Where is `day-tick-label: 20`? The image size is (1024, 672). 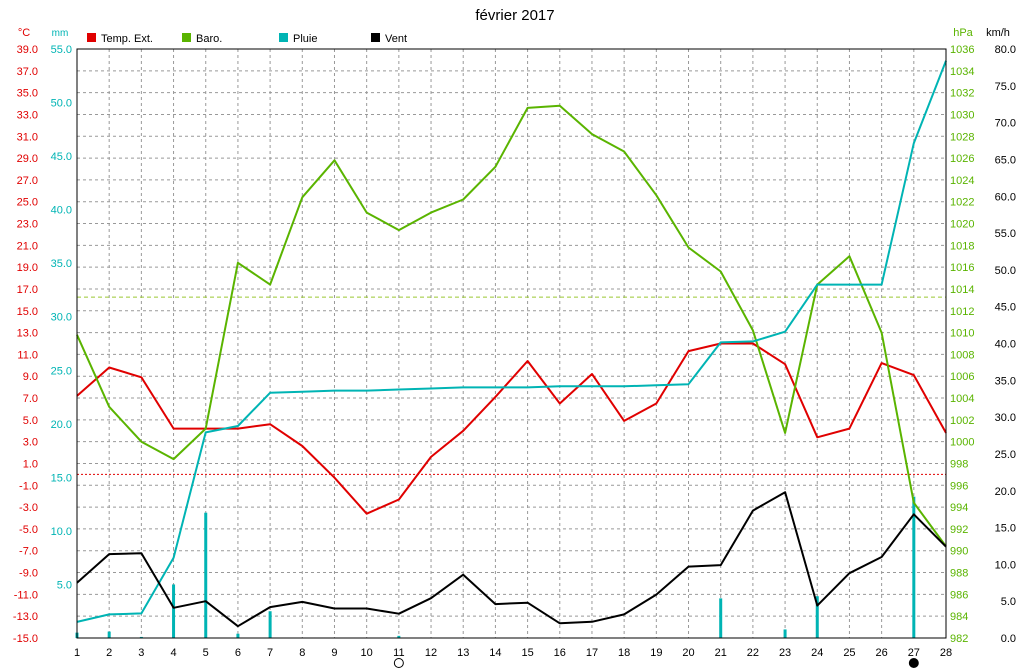 day-tick-label: 20 is located at coordinates (688, 653).